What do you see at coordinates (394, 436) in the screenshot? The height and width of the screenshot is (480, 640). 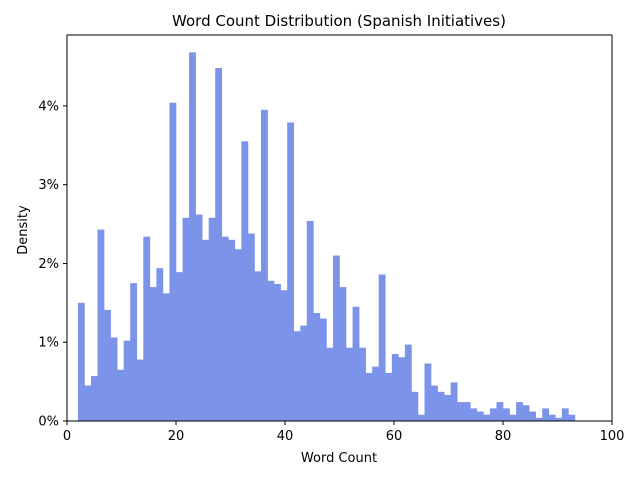 I see `x-tick-label: 60` at bounding box center [394, 436].